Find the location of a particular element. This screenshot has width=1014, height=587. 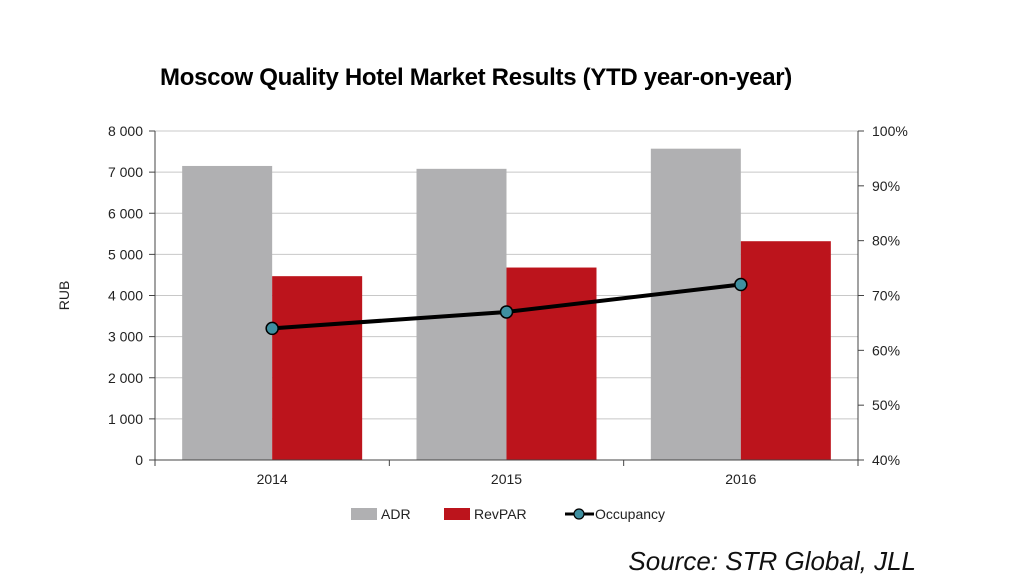

y-tick-label: 6 000 is located at coordinates (125, 213).